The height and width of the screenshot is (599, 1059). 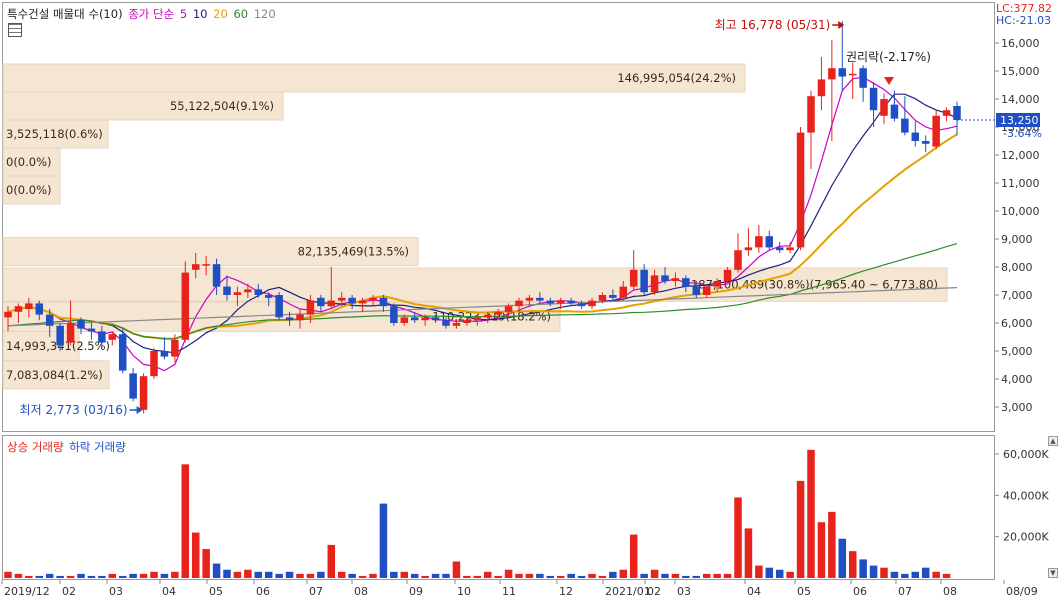 What do you see at coordinates (142, 14) in the screenshot?
I see `chart-header: 특수건설 매물대 수(10) 종가 단순 5 10 20 60 120` at bounding box center [142, 14].